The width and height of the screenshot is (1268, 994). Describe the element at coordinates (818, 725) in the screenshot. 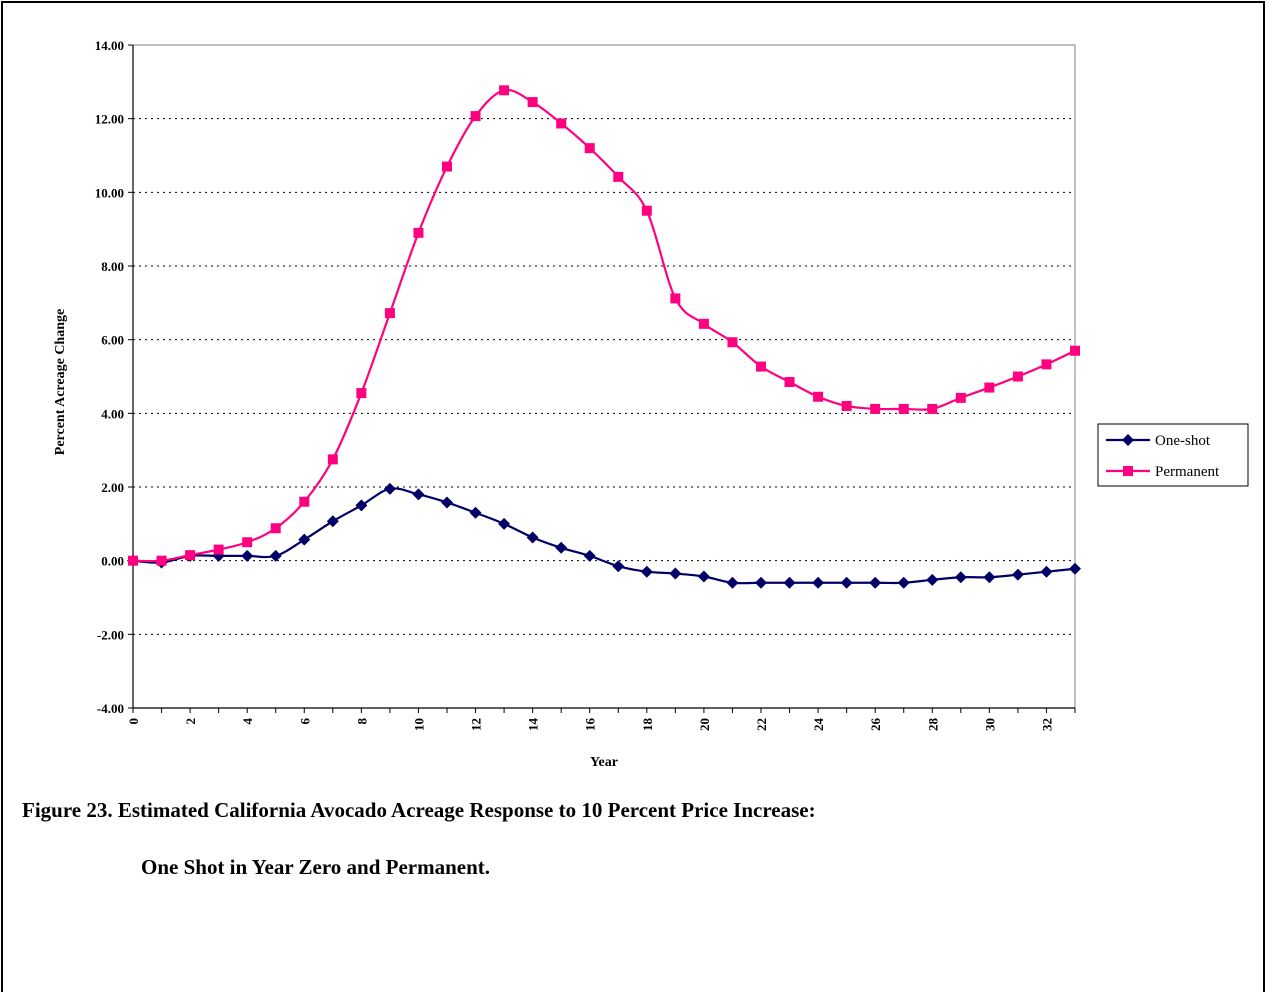

I see `x-tick-label: 24` at that location.